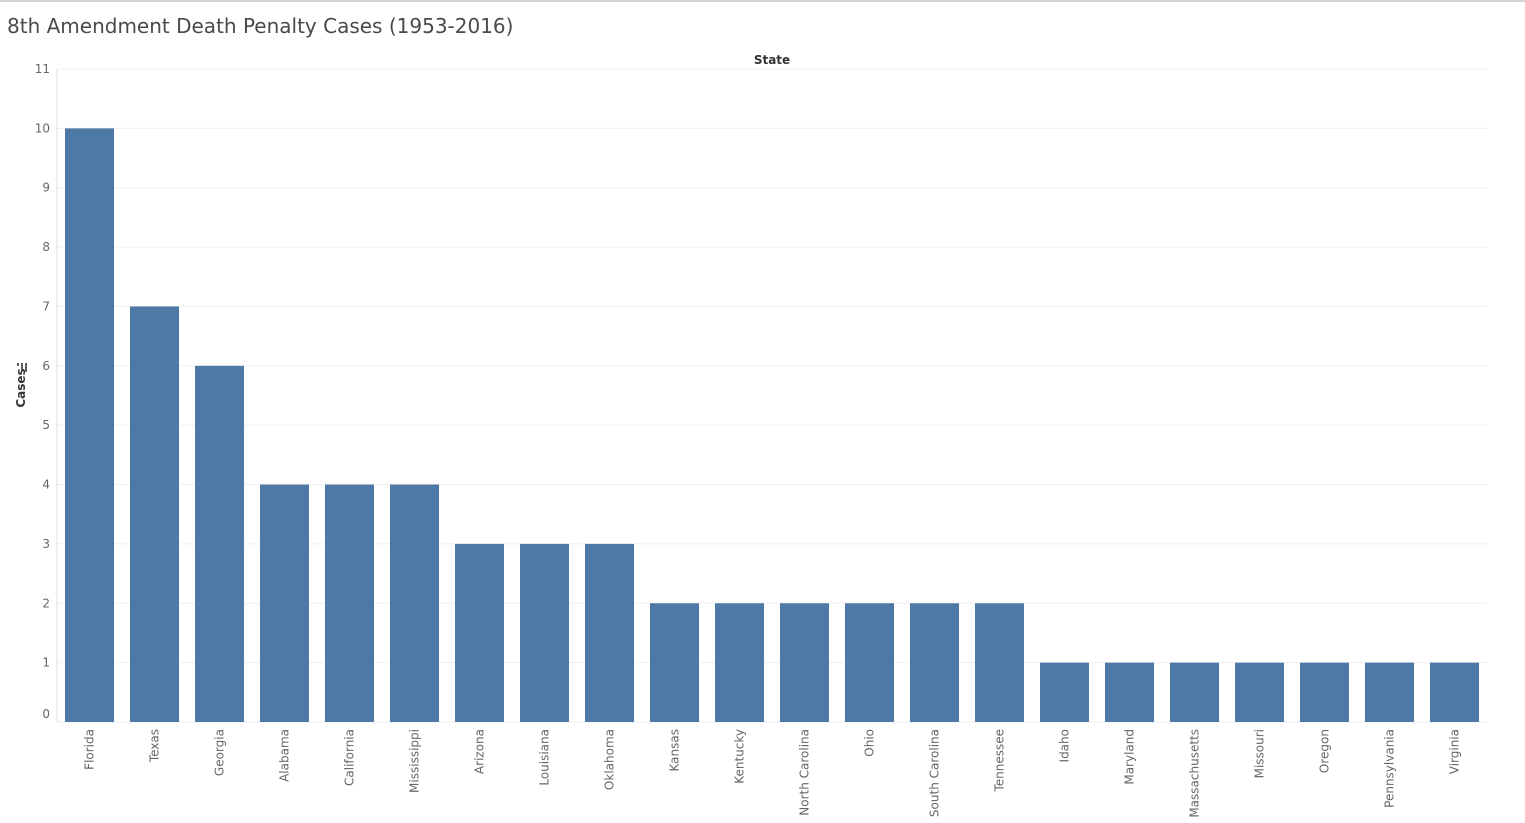 Image resolution: width=1525 pixels, height=823 pixels. Describe the element at coordinates (869, 662) in the screenshot. I see `bar-ohio` at that location.